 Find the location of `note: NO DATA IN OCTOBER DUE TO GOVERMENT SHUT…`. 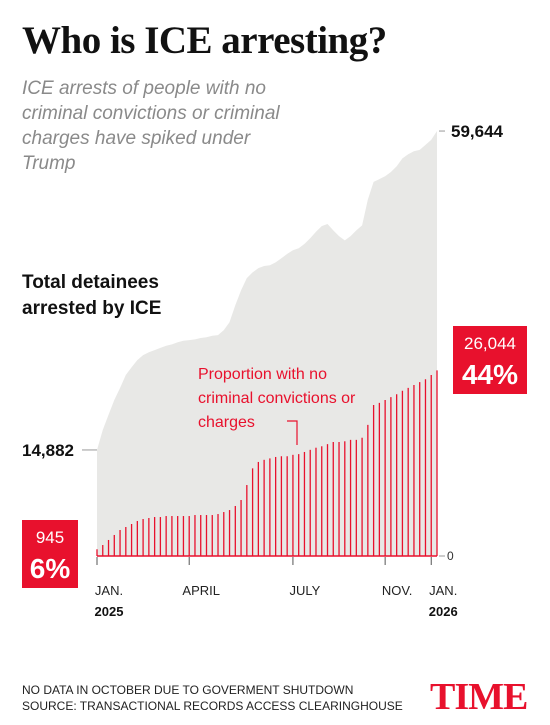

note: NO DATA IN OCTOBER DUE TO GOVERMENT SHUT… is located at coordinates (188, 690).